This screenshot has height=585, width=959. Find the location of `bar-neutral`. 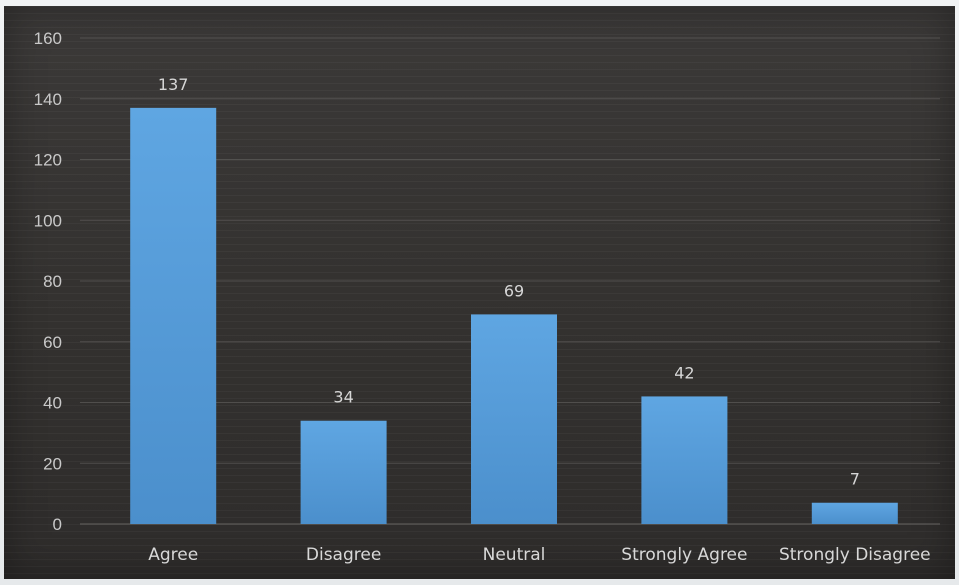

bar-neutral is located at coordinates (514, 419).